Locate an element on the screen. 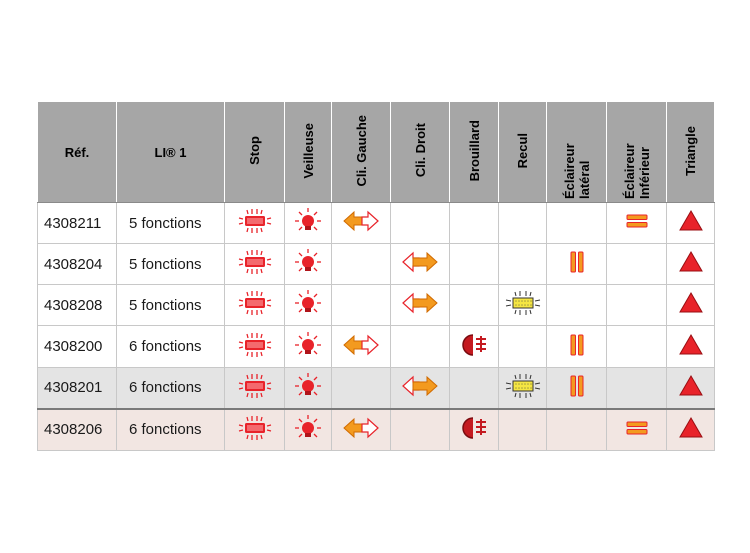 The width and height of the screenshot is (750, 553). header-ref: Réf. is located at coordinates (77, 152).